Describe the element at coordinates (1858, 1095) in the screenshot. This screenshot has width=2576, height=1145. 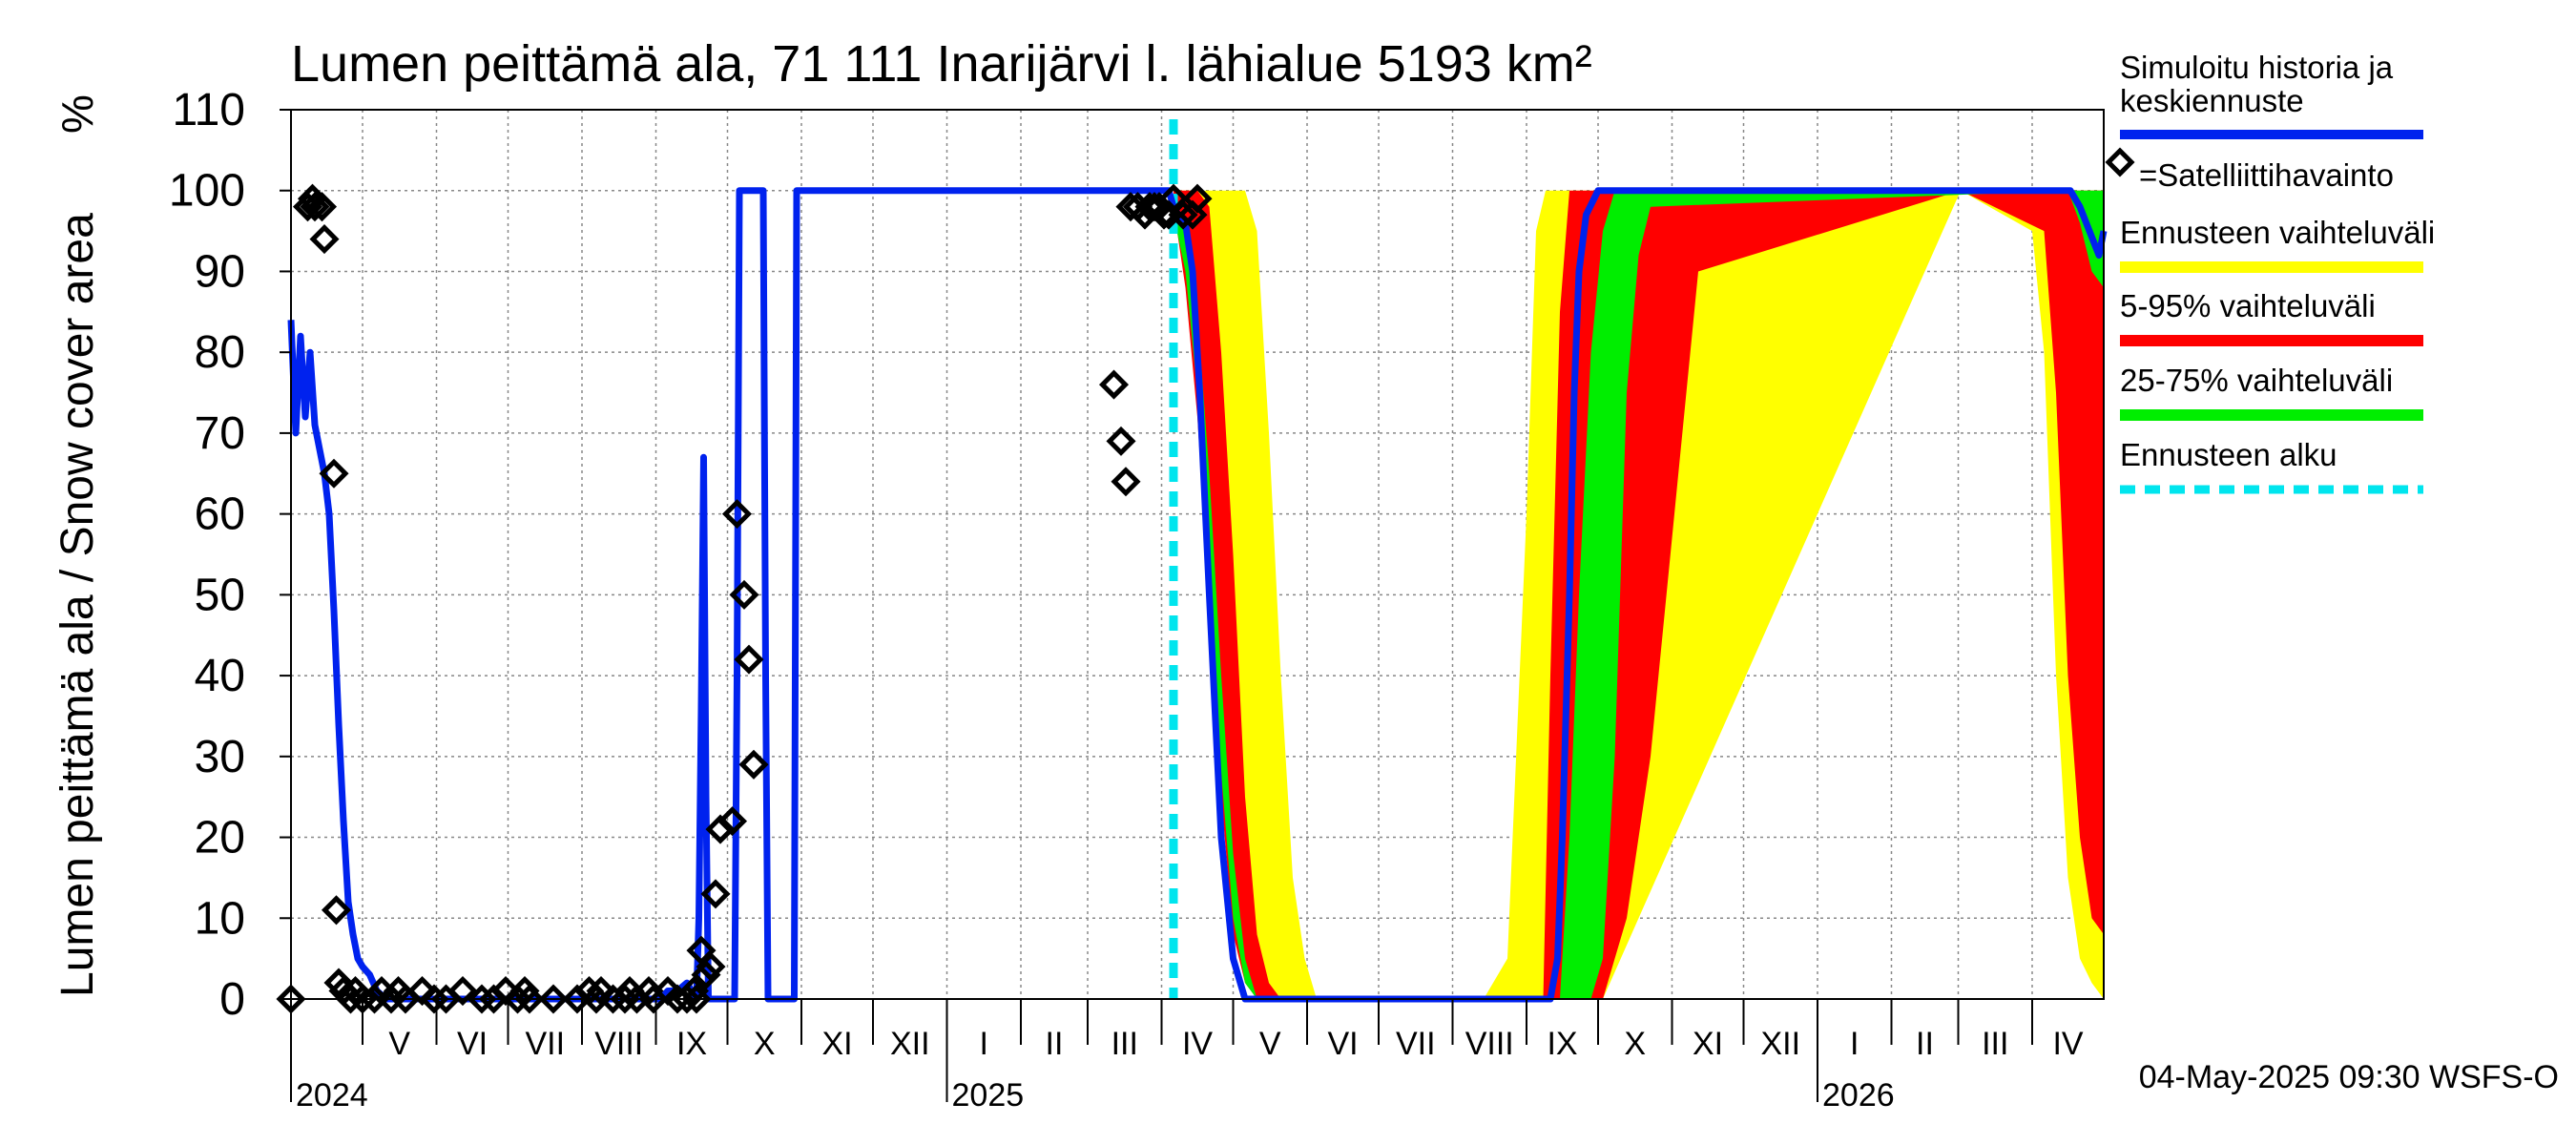
I see `year-label: 2026` at that location.